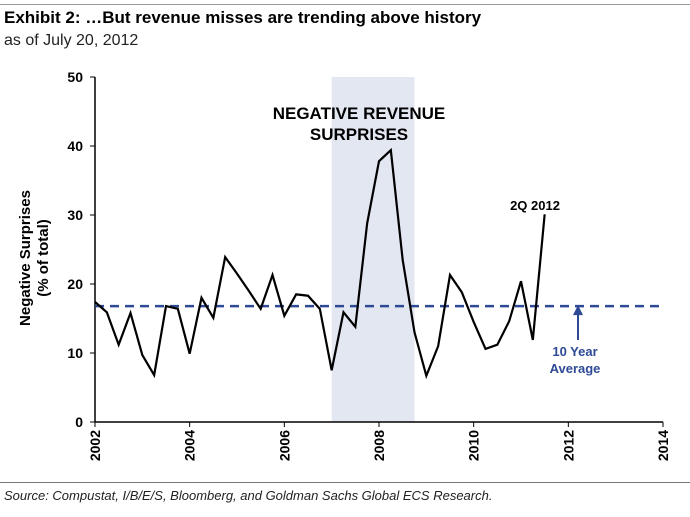 The image size is (690, 517). I want to click on x-tick-label: 2002, so click(95, 445).